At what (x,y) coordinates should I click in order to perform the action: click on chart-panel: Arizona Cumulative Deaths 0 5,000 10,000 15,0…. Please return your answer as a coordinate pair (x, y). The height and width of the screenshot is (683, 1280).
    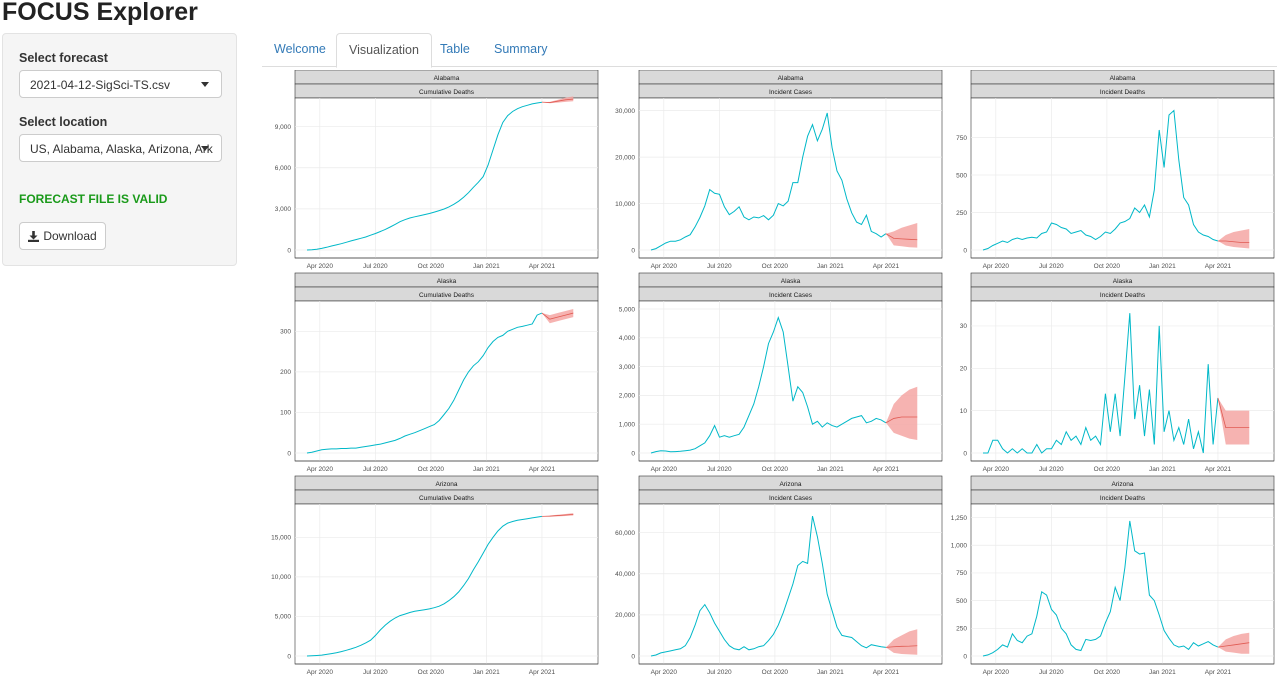
    Looking at the image, I should click on (435, 575).